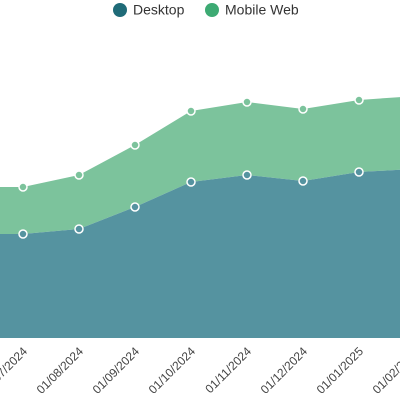 This screenshot has height=400, width=400. I want to click on x-tick-label: 01/09/2024, so click(116, 370).